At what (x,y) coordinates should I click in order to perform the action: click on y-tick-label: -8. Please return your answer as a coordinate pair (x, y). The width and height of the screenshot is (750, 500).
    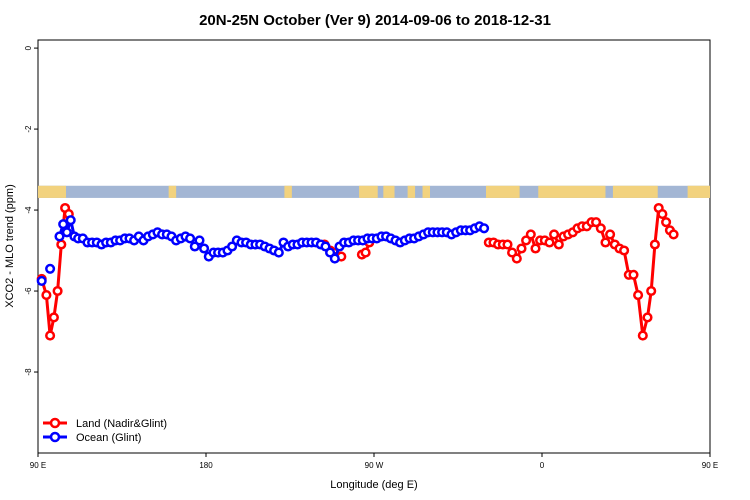
    Looking at the image, I should click on (28, 372).